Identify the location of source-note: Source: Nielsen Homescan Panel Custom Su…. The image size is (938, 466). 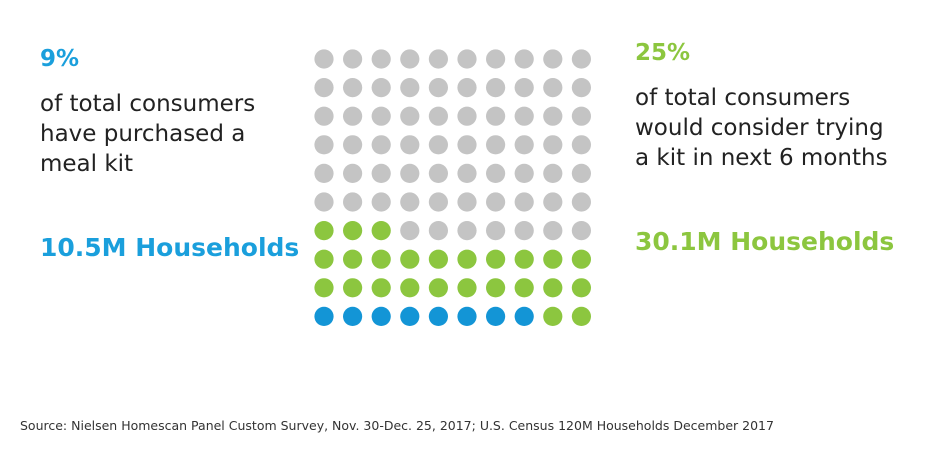
(397, 425).